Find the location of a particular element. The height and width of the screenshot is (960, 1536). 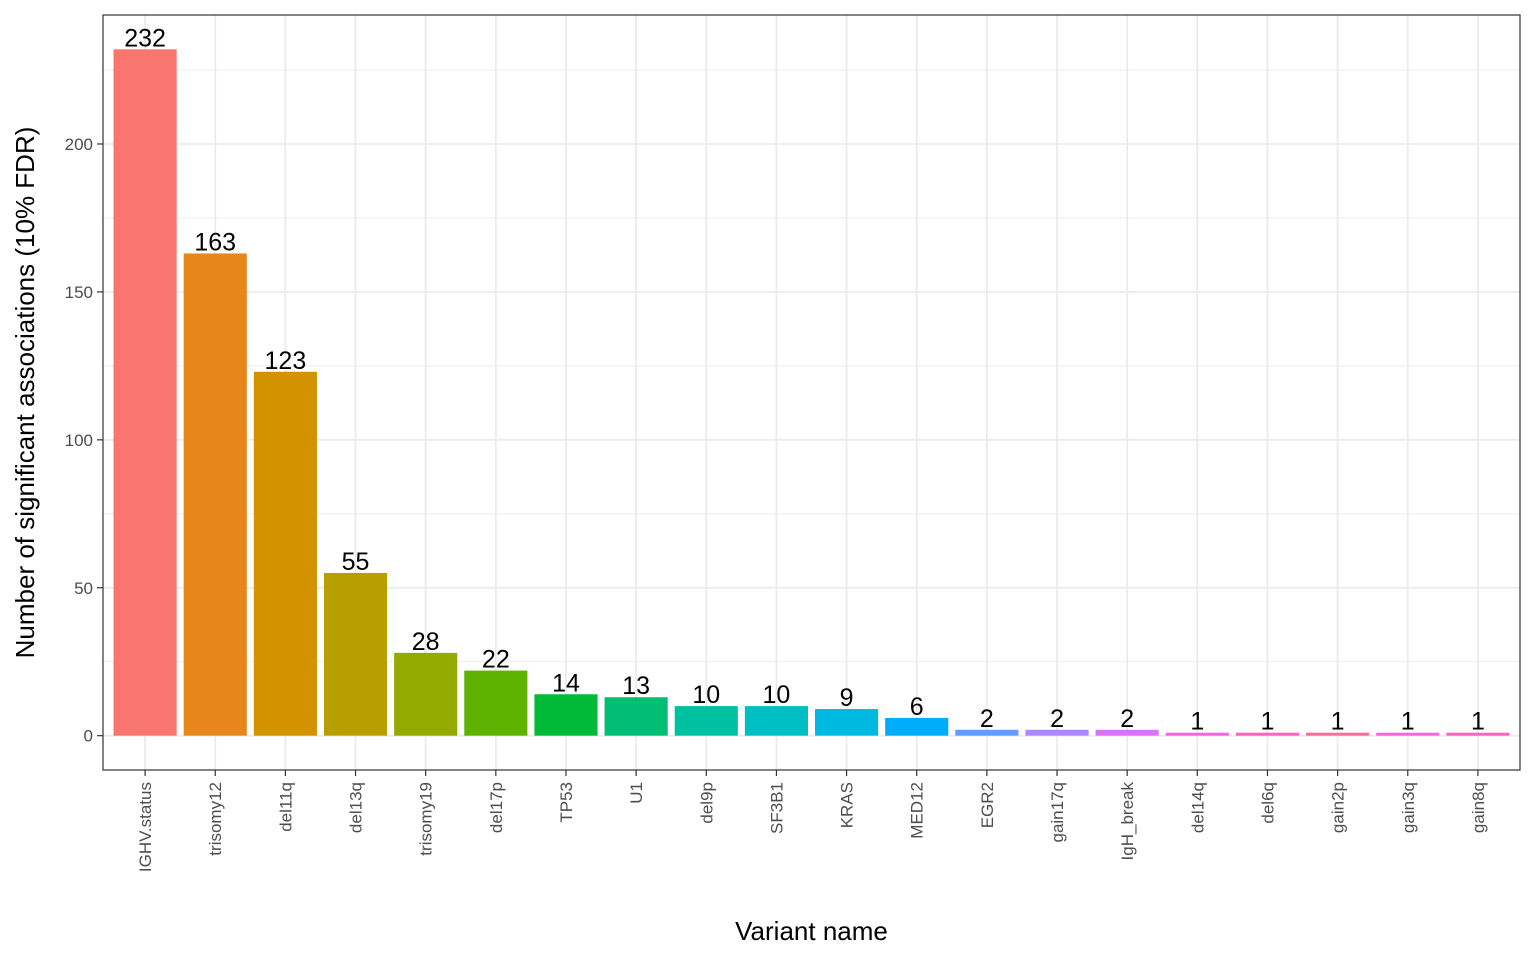

bar-IgH_break is located at coordinates (1127, 732).